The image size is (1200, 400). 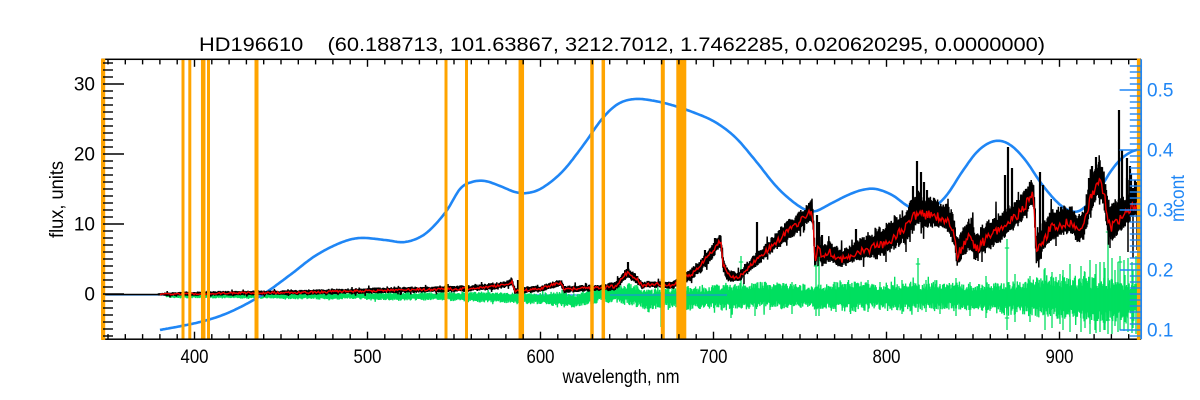 What do you see at coordinates (714, 357) in the screenshot?
I see `svg-text: 700` at bounding box center [714, 357].